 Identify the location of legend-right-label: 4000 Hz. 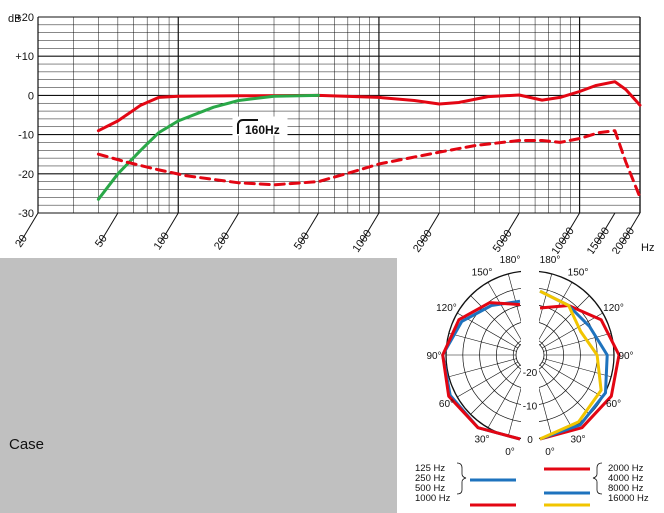
(626, 478).